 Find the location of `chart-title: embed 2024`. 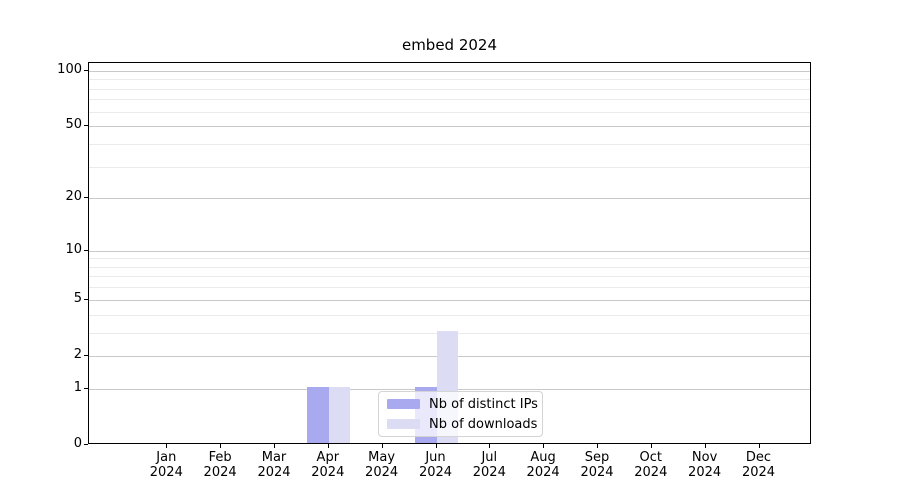

chart-title: embed 2024 is located at coordinates (449, 45).